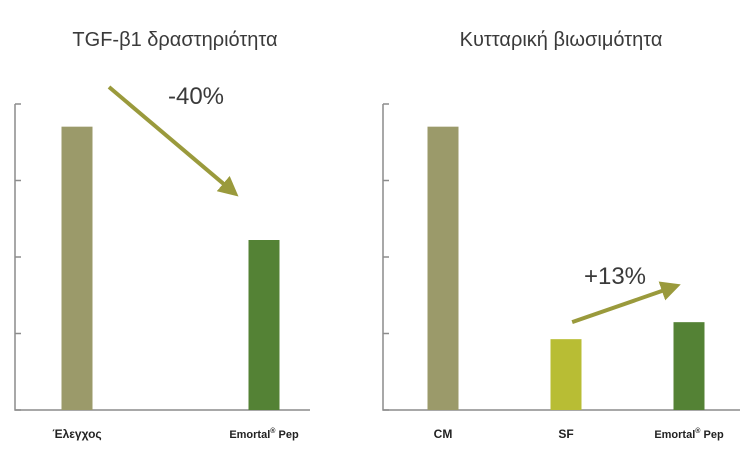 Image resolution: width=750 pixels, height=463 pixels. I want to click on change-annotation: -40%, so click(196, 96).